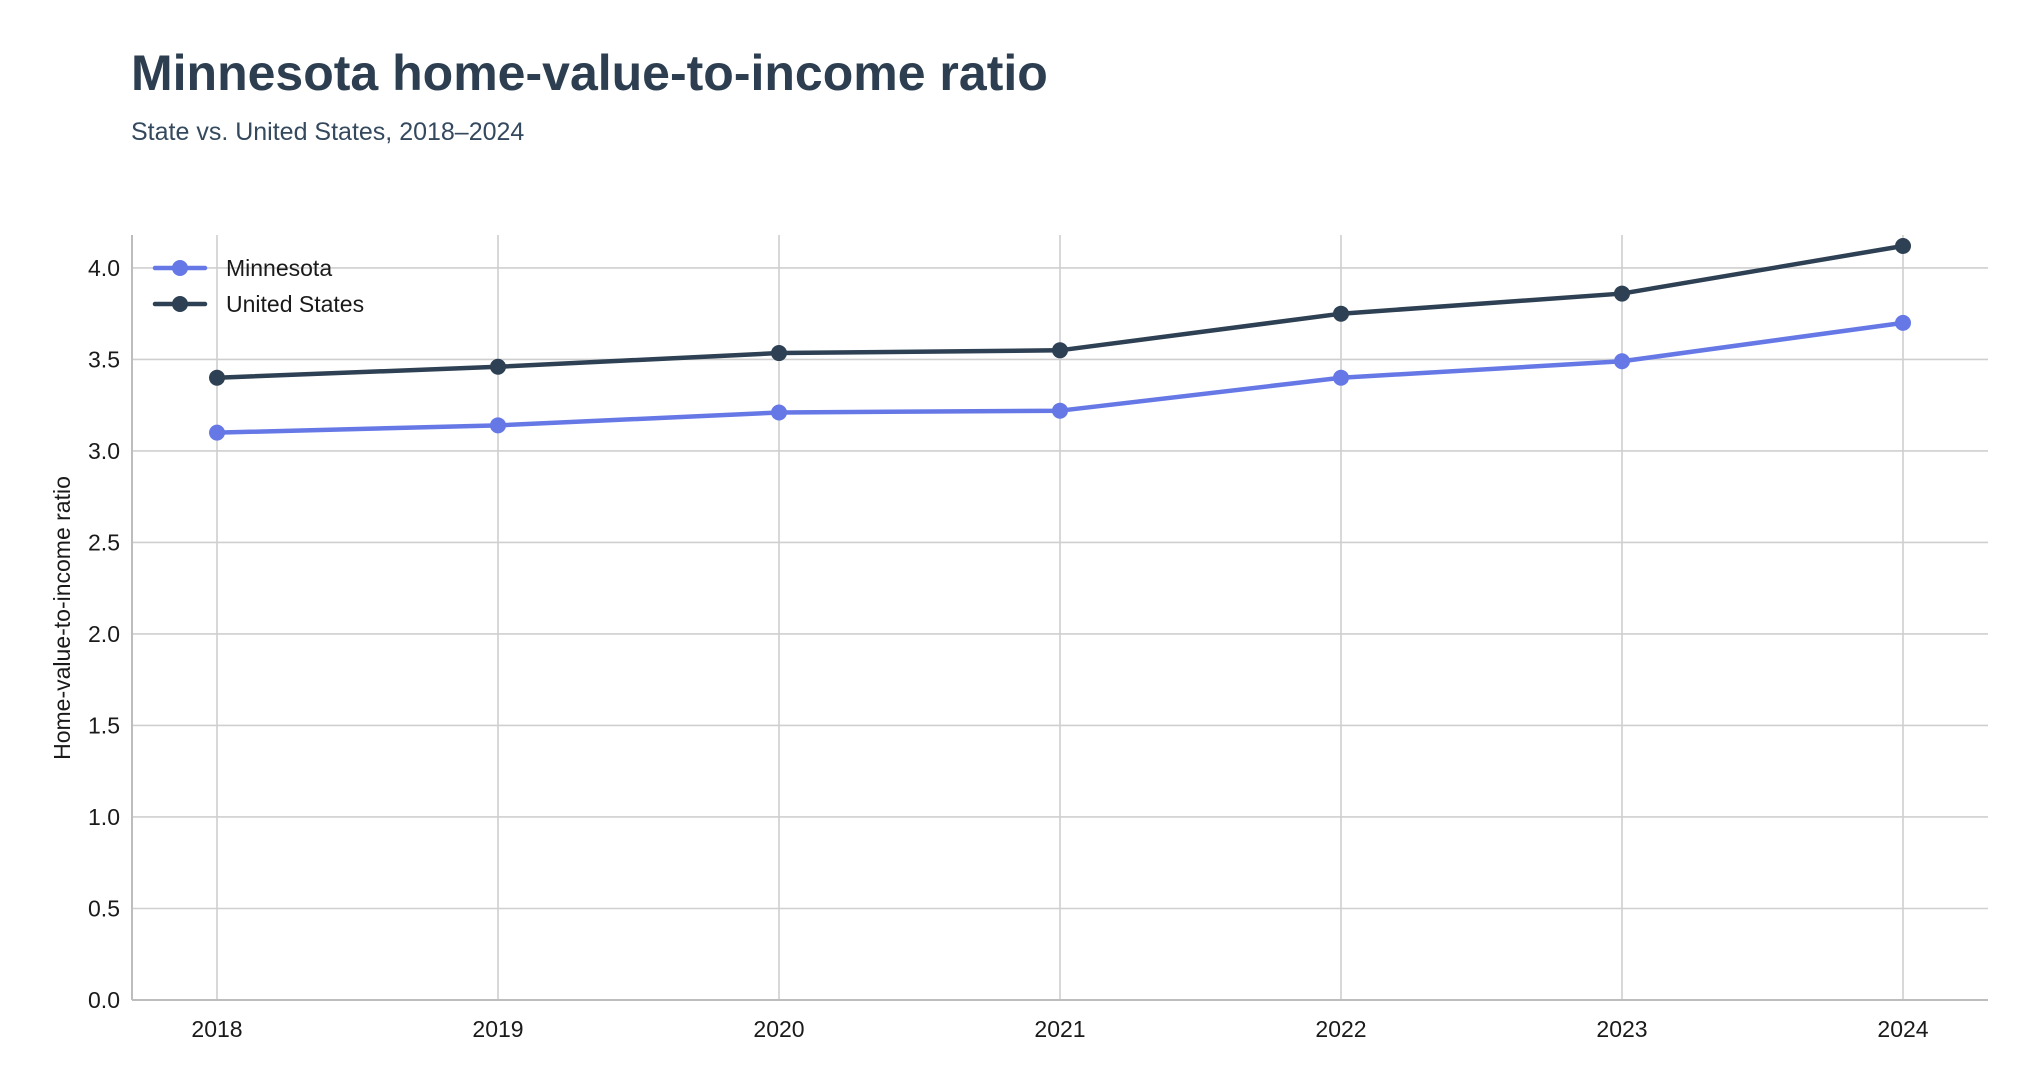 The width and height of the screenshot is (2020, 1075). I want to click on series-minnesota, so click(1060, 377).